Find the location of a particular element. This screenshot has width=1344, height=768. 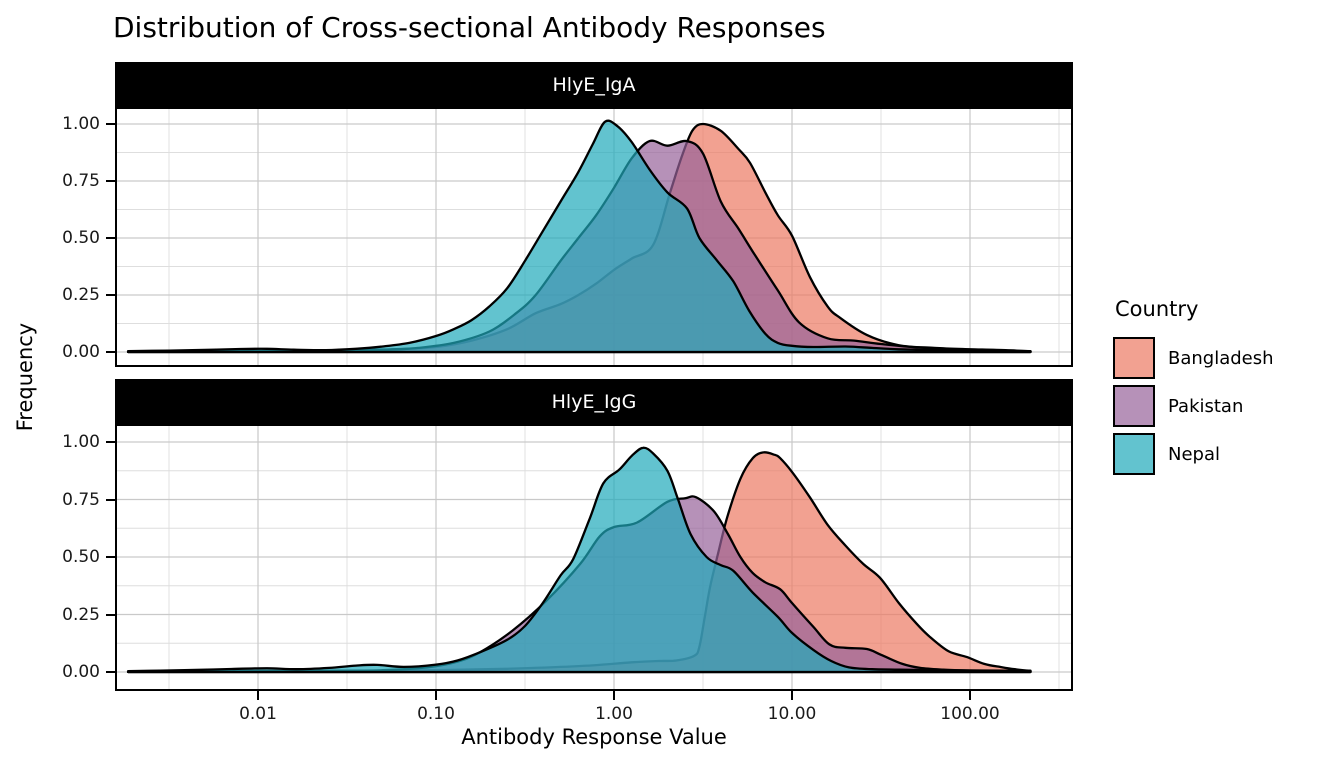

legend-label: Pakistan is located at coordinates (1206, 406).